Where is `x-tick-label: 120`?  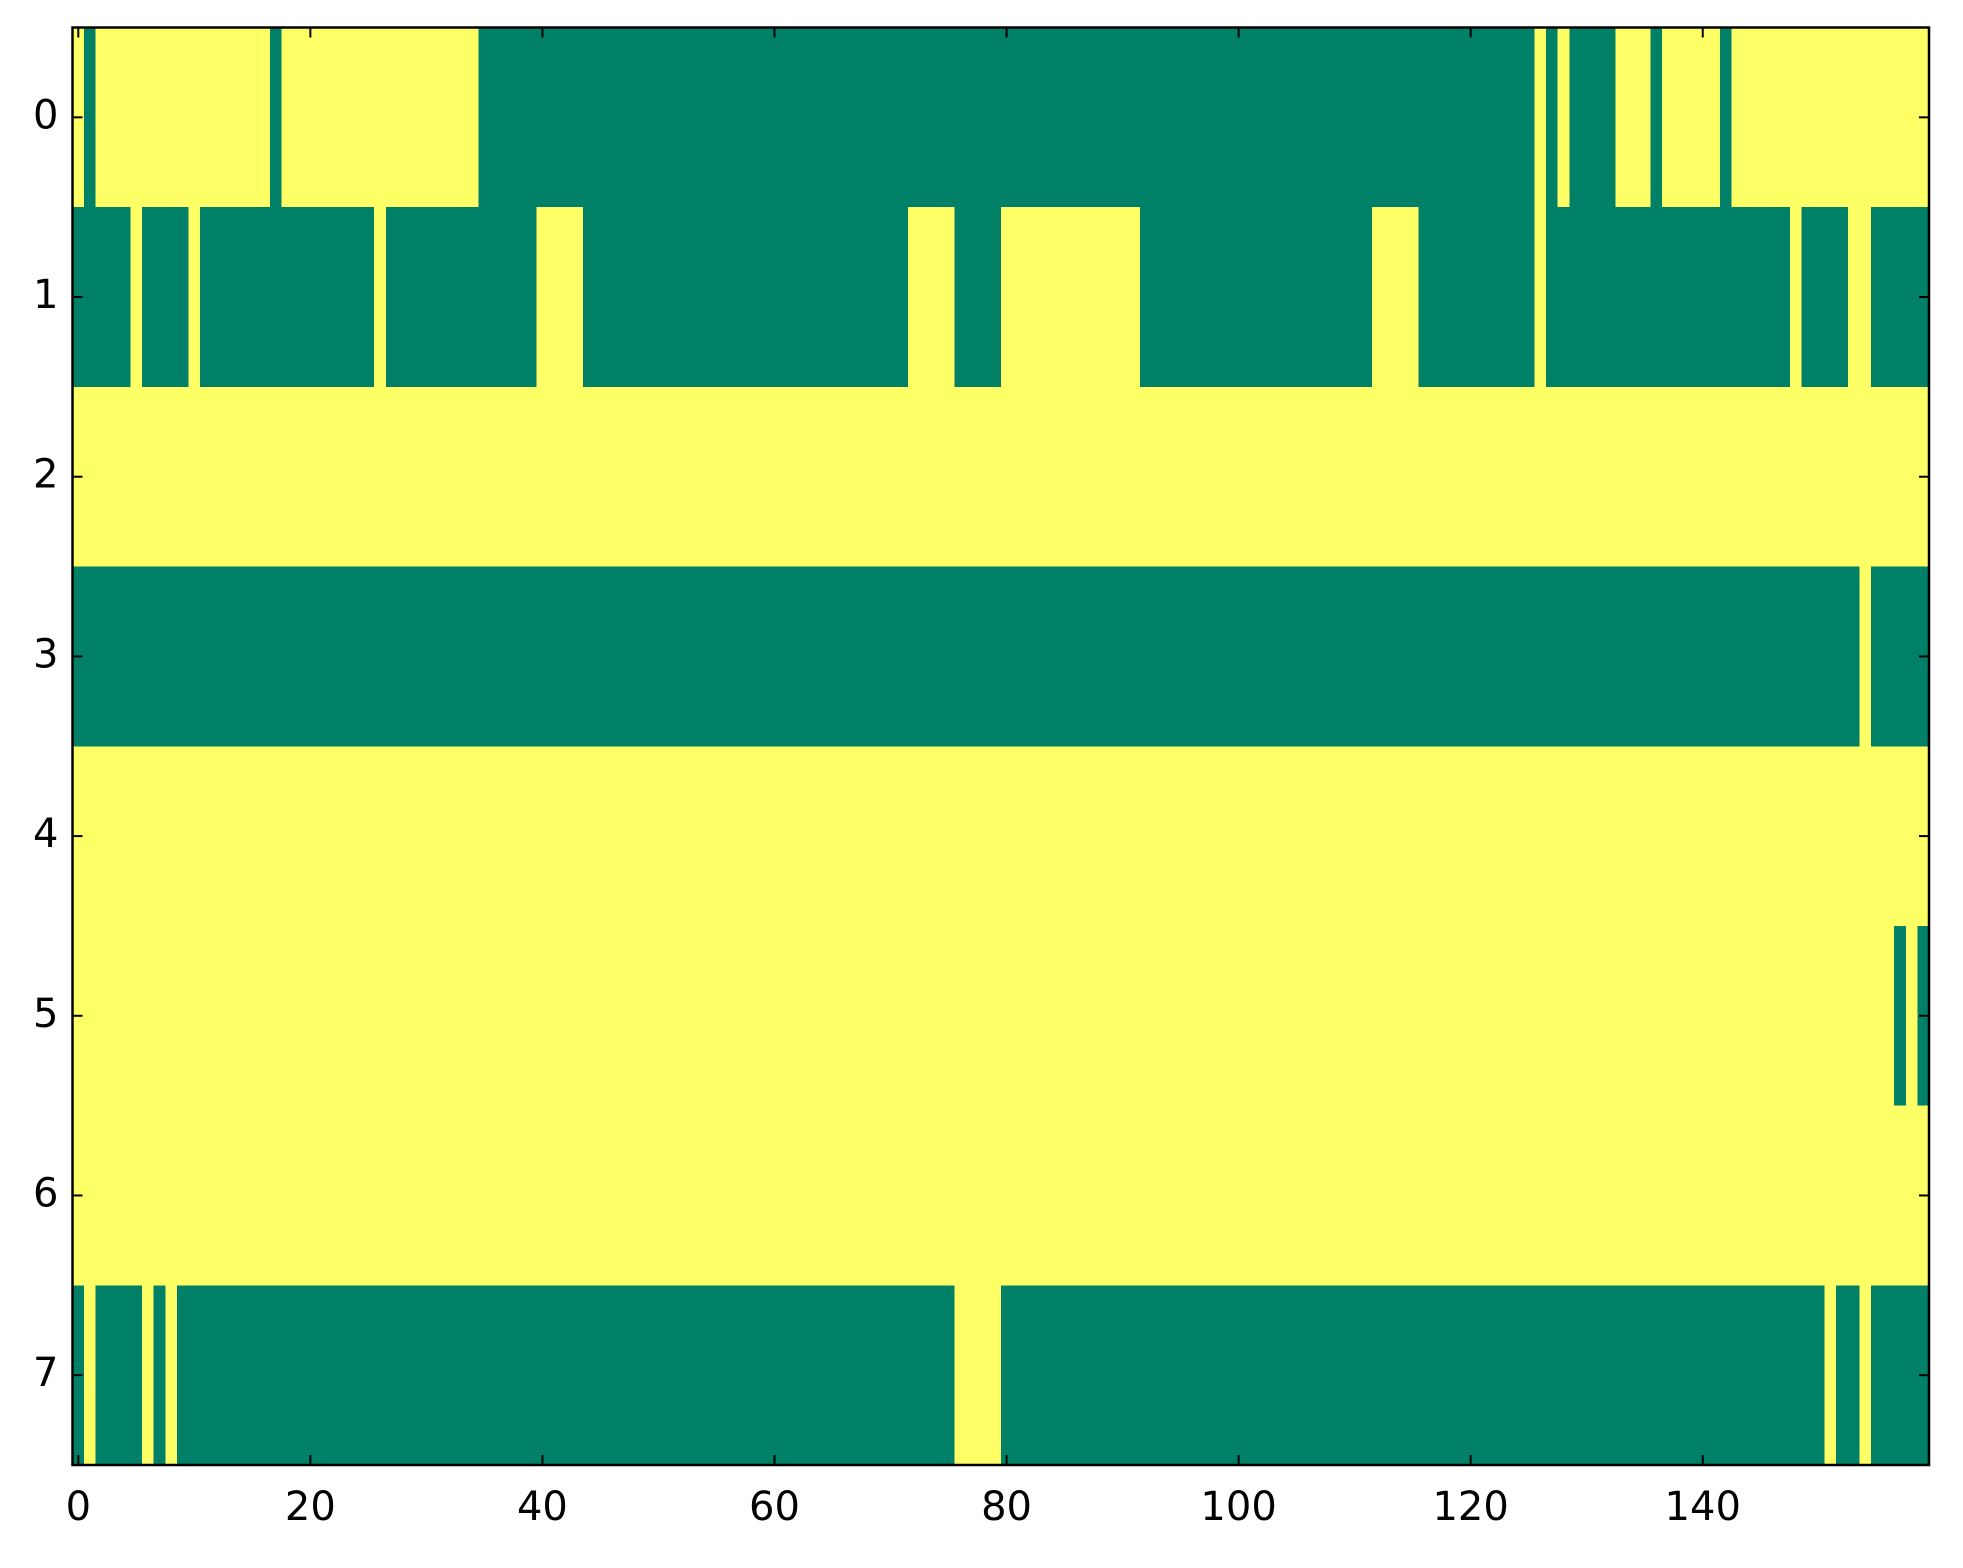
x-tick-label: 120 is located at coordinates (1470, 1507).